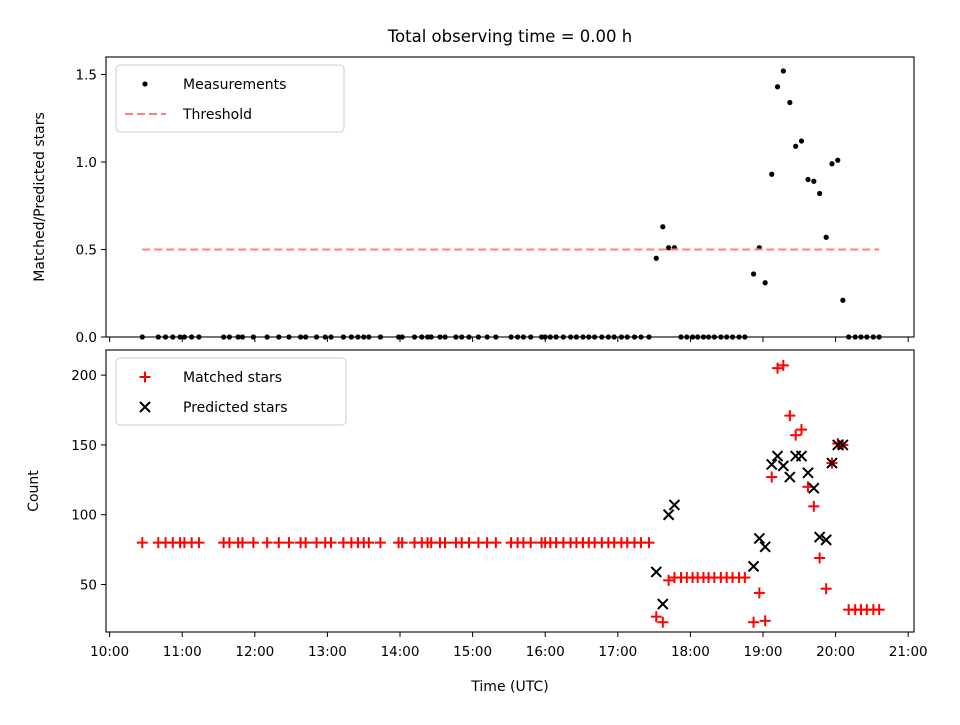 Image resolution: width=960 pixels, height=725 pixels. Describe the element at coordinates (182, 652) in the screenshot. I see `x-tick-label: 11:00` at that location.